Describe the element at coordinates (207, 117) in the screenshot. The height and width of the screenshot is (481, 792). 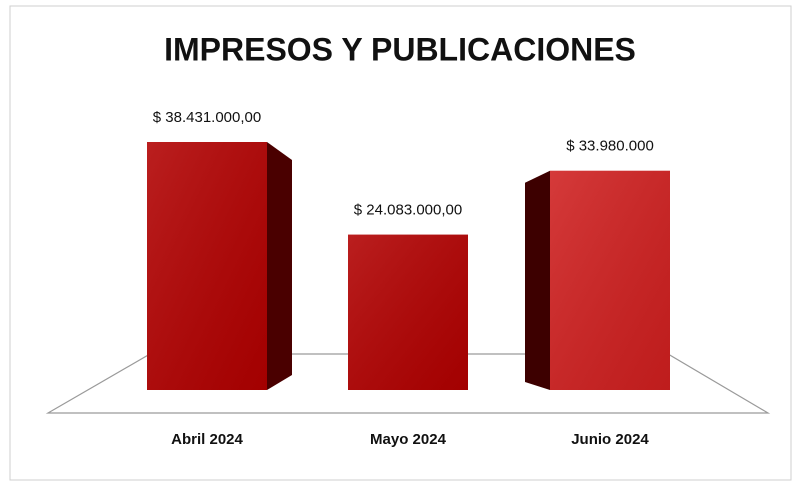
I see `value-label: $ 38.431.000,00` at that location.